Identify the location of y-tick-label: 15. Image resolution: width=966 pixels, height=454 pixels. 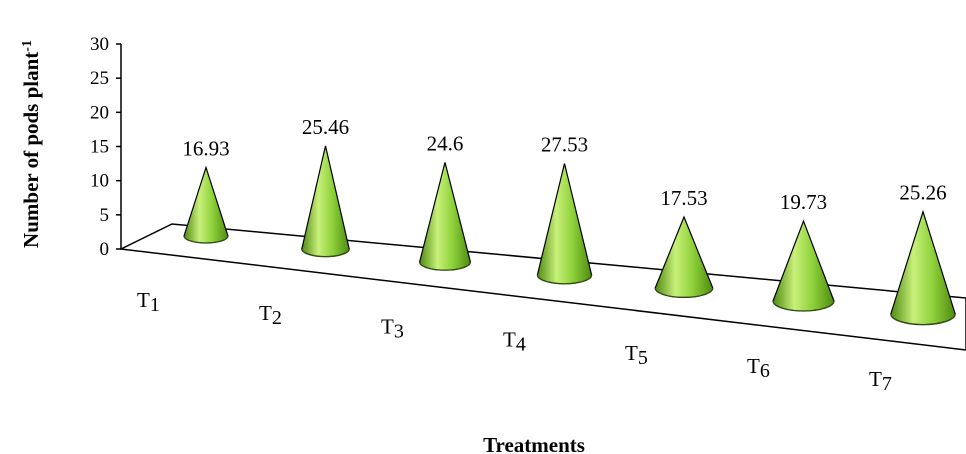
(99, 147).